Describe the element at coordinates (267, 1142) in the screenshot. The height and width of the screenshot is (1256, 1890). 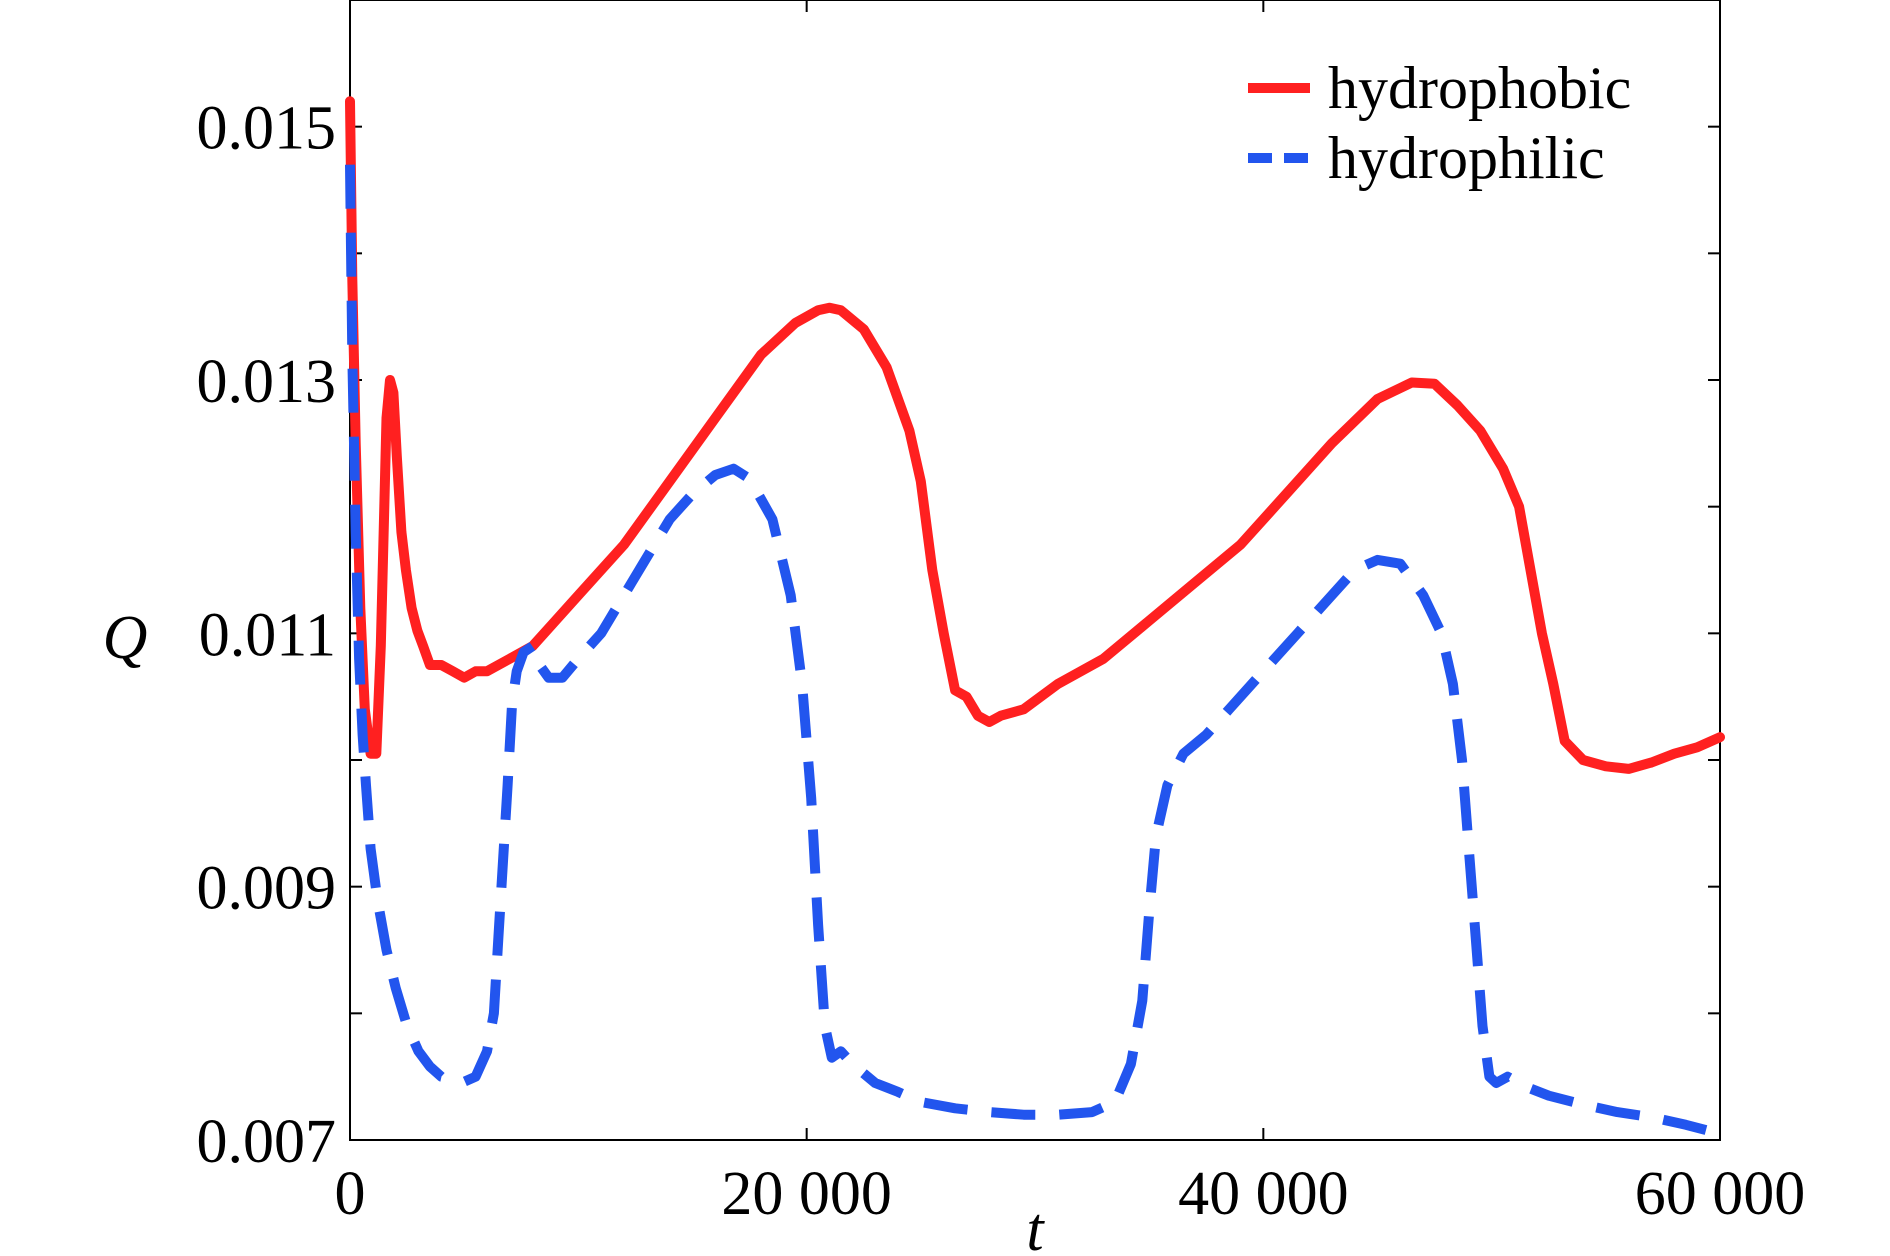
I see `y-tick-label: 0.007` at that location.